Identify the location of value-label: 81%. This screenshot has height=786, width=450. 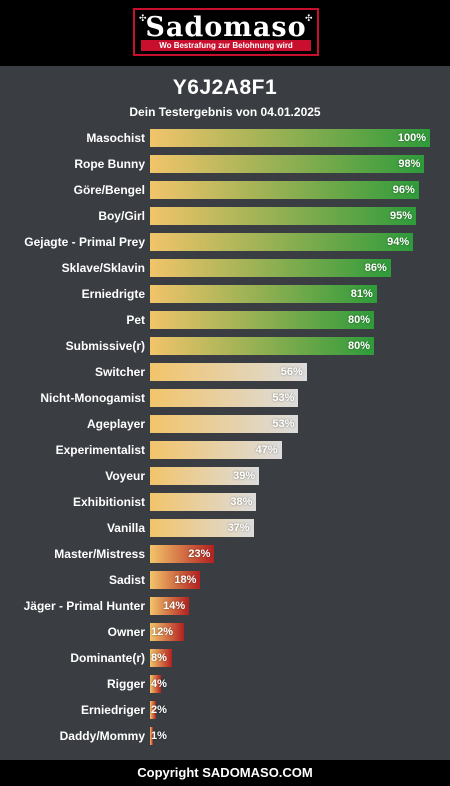
(361, 294).